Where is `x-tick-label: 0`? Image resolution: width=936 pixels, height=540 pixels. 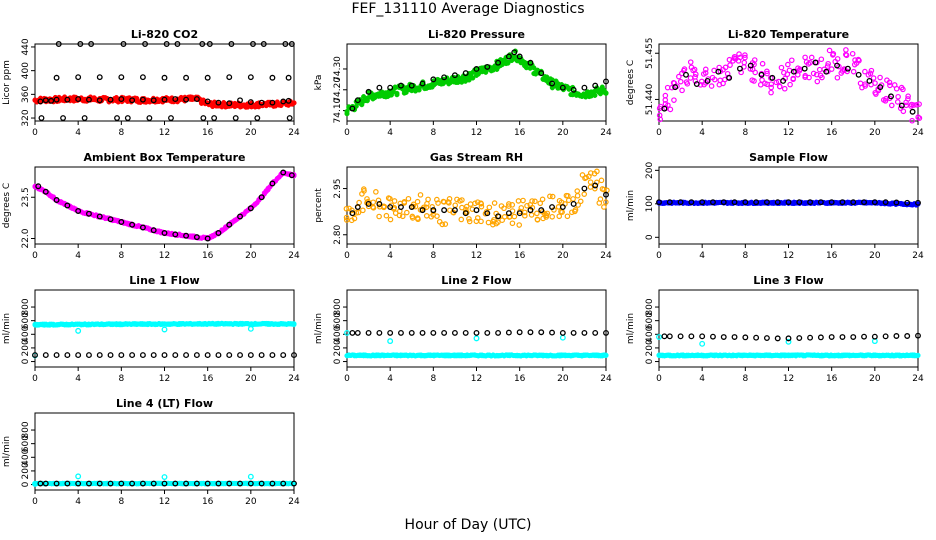
x-tick-label: 0 is located at coordinates (659, 256).